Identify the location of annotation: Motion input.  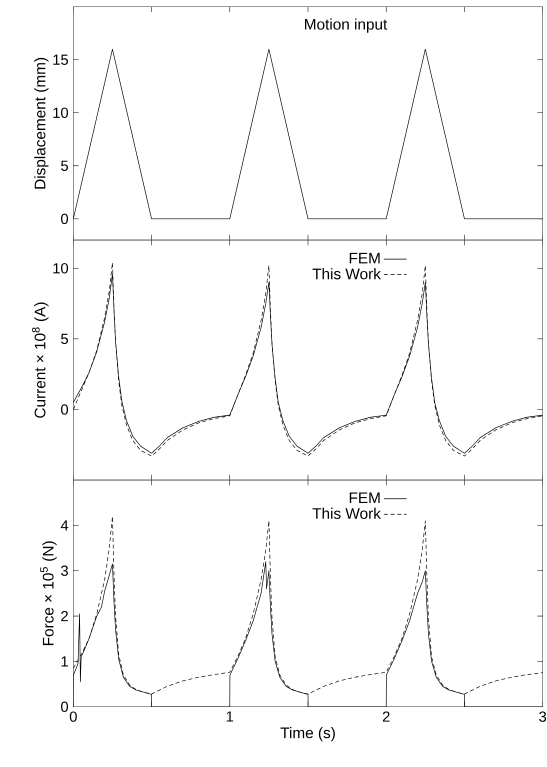
(346, 25).